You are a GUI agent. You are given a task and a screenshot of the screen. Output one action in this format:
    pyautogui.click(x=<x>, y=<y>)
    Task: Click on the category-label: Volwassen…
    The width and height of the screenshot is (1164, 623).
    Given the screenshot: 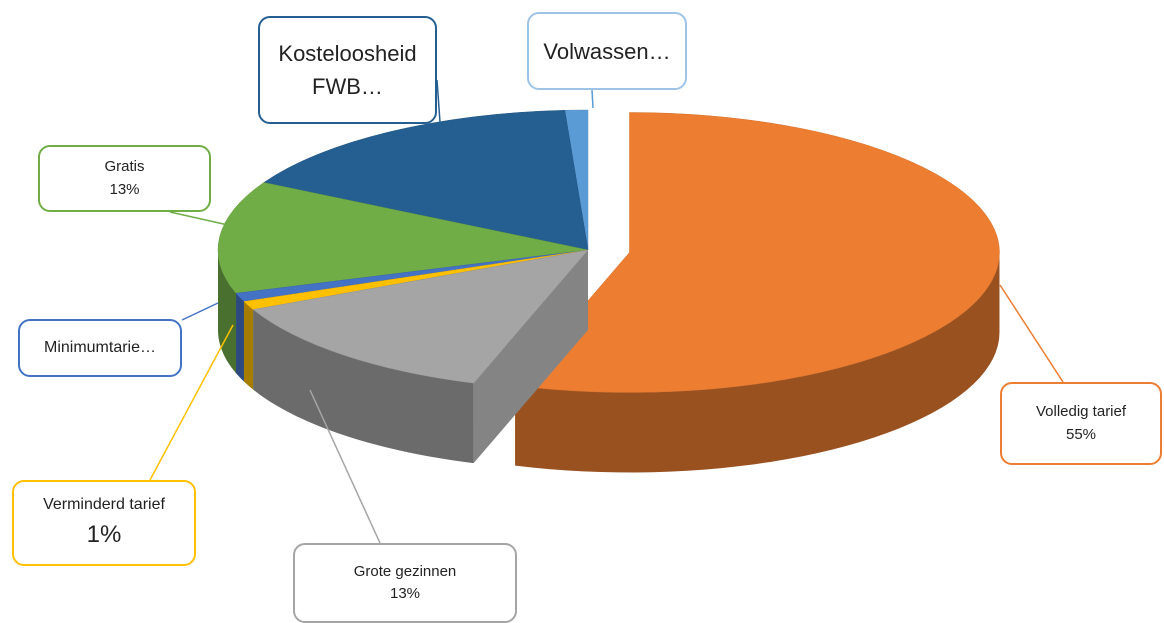 What is the action you would take?
    pyautogui.click(x=607, y=51)
    